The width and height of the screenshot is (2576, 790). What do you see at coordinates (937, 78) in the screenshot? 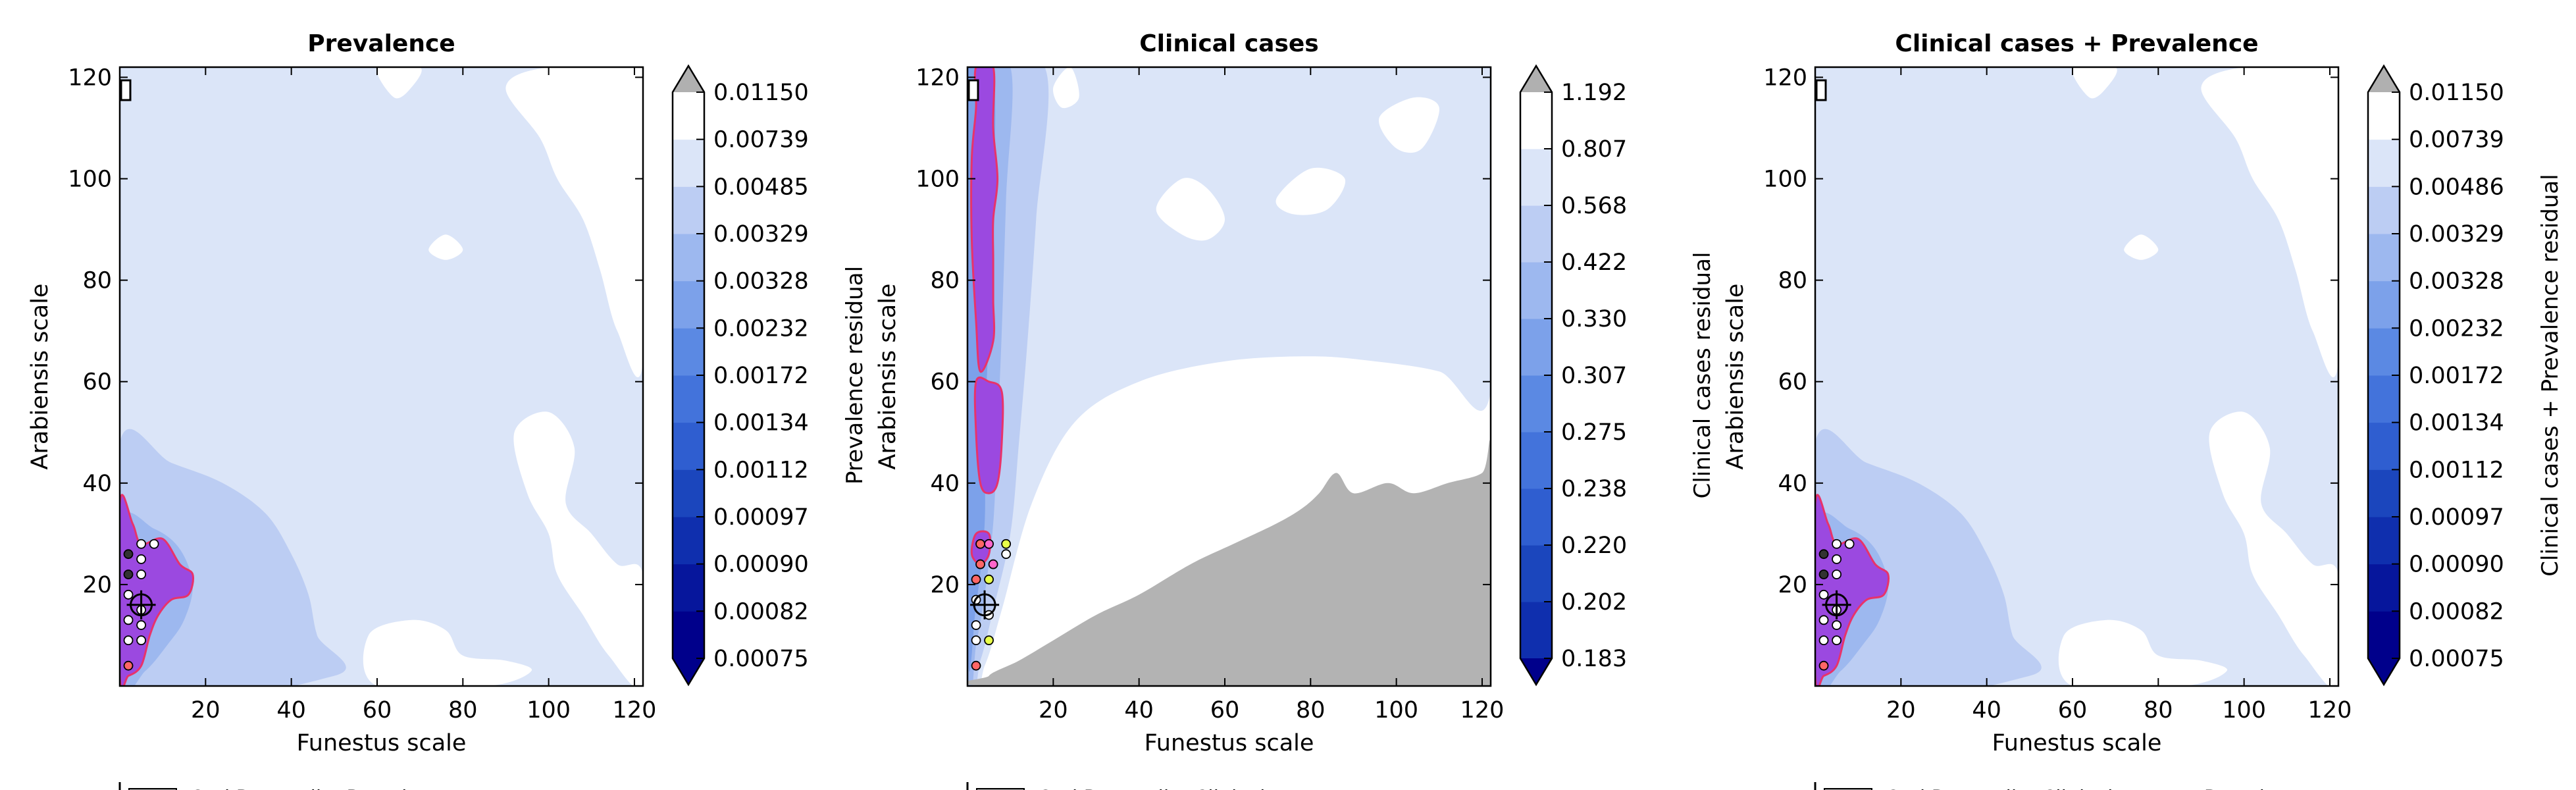
I see `y-tick-label: 120` at bounding box center [937, 78].